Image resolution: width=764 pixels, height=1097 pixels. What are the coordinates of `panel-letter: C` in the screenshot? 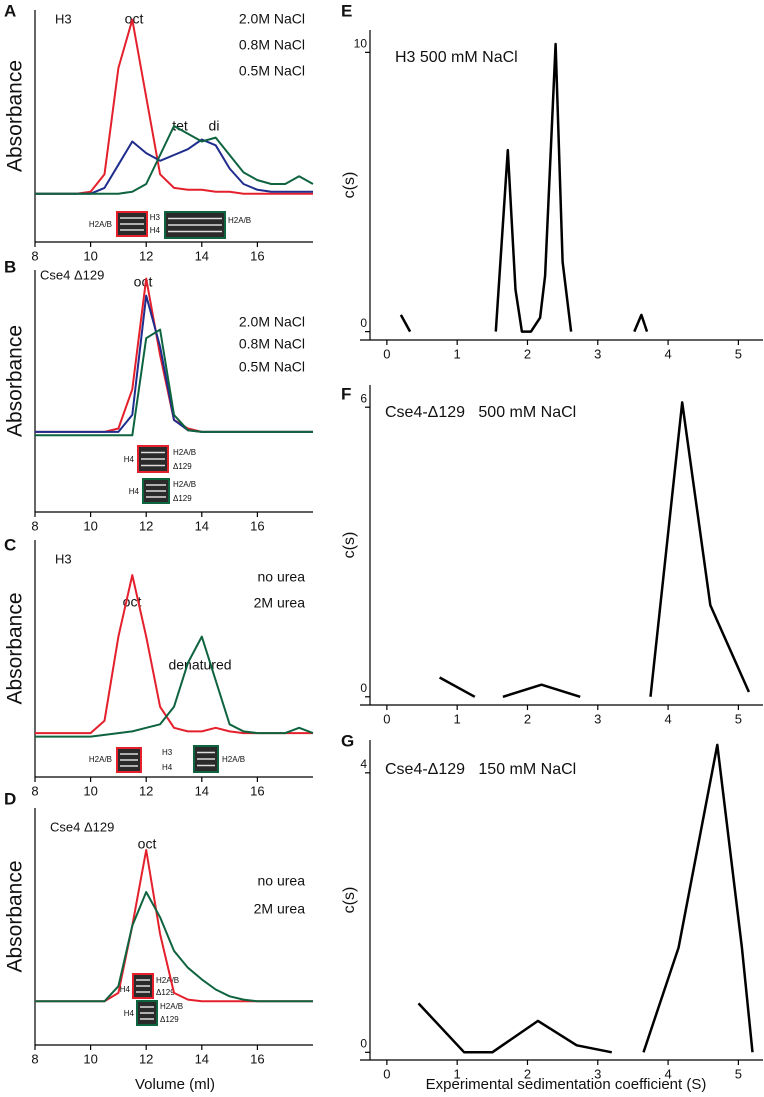 It's located at (10, 544).